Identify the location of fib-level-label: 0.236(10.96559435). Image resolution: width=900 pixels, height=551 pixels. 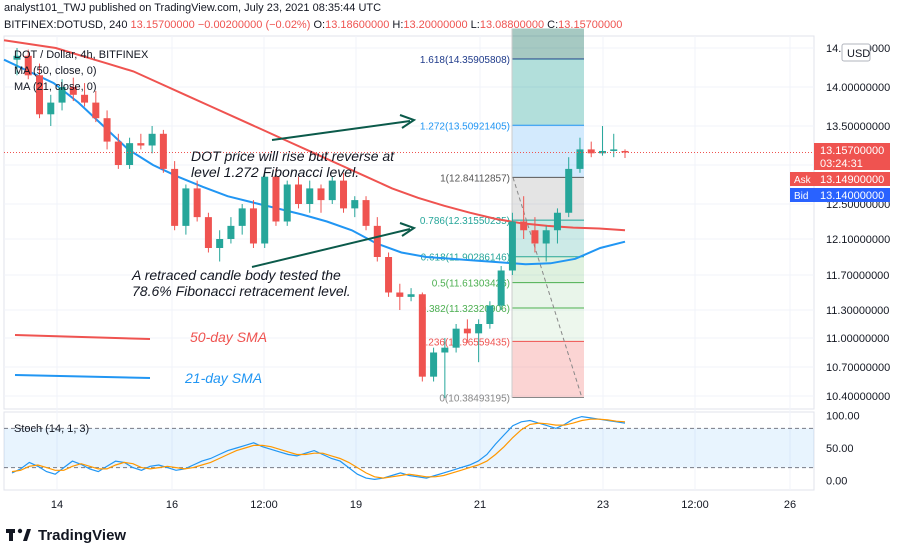
(465, 342).